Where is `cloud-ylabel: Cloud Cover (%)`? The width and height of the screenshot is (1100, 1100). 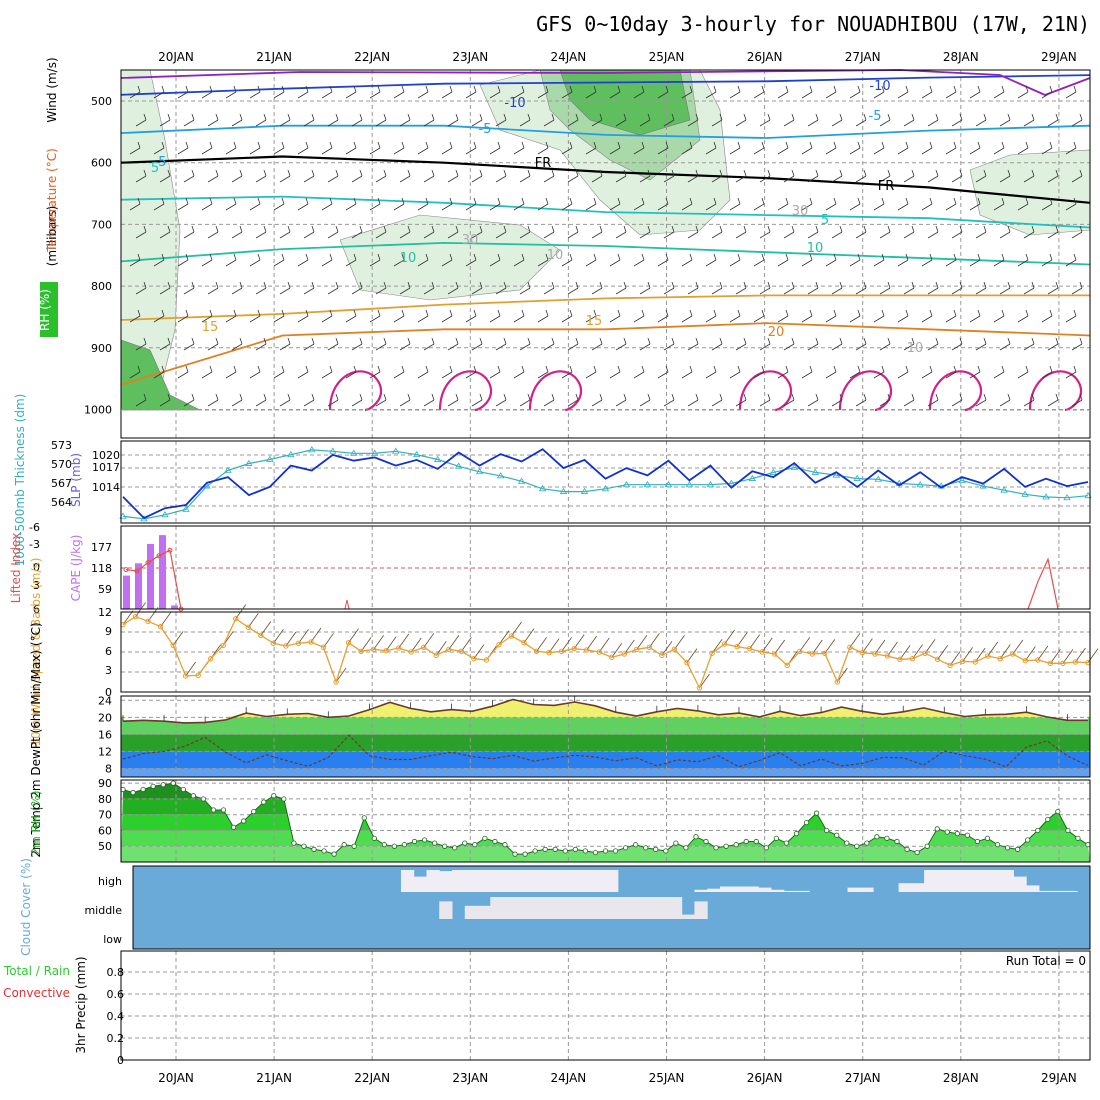 cloud-ylabel: Cloud Cover (%) is located at coordinates (26, 907).